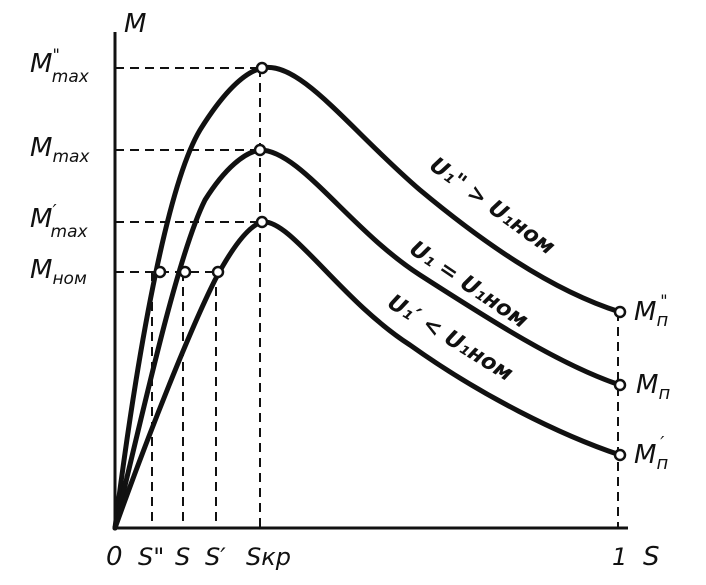 The width and height of the screenshot is (706, 585). What do you see at coordinates (262, 222) in the screenshot?
I see `point-mmax-low` at bounding box center [262, 222].